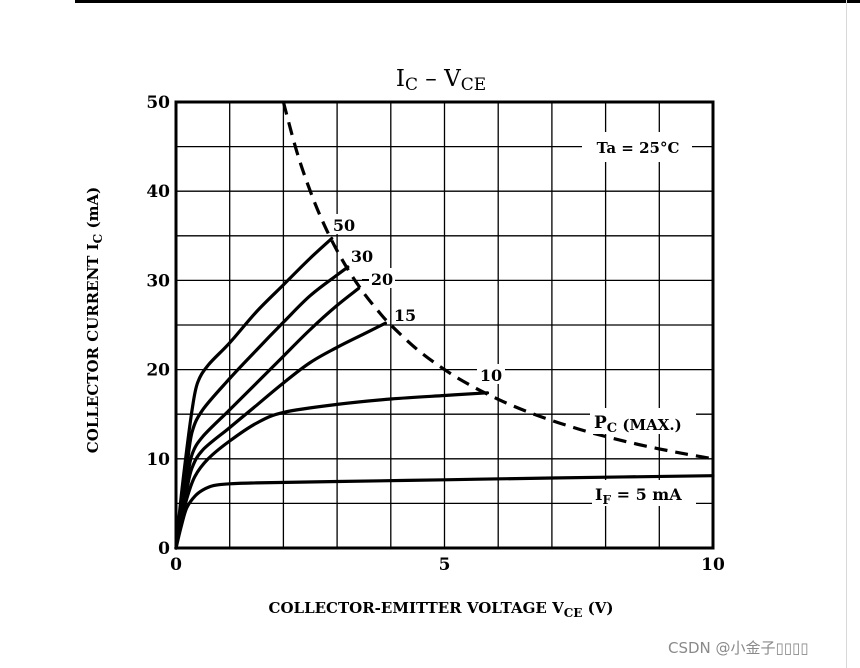 Image resolution: width=860 pixels, height=668 pixels. I want to click on x-tick-label: 5, so click(445, 565).